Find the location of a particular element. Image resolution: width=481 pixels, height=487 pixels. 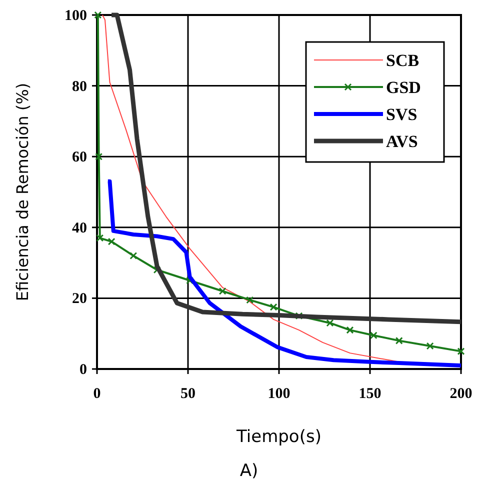

x-tick-label: 150 is located at coordinates (370, 394).